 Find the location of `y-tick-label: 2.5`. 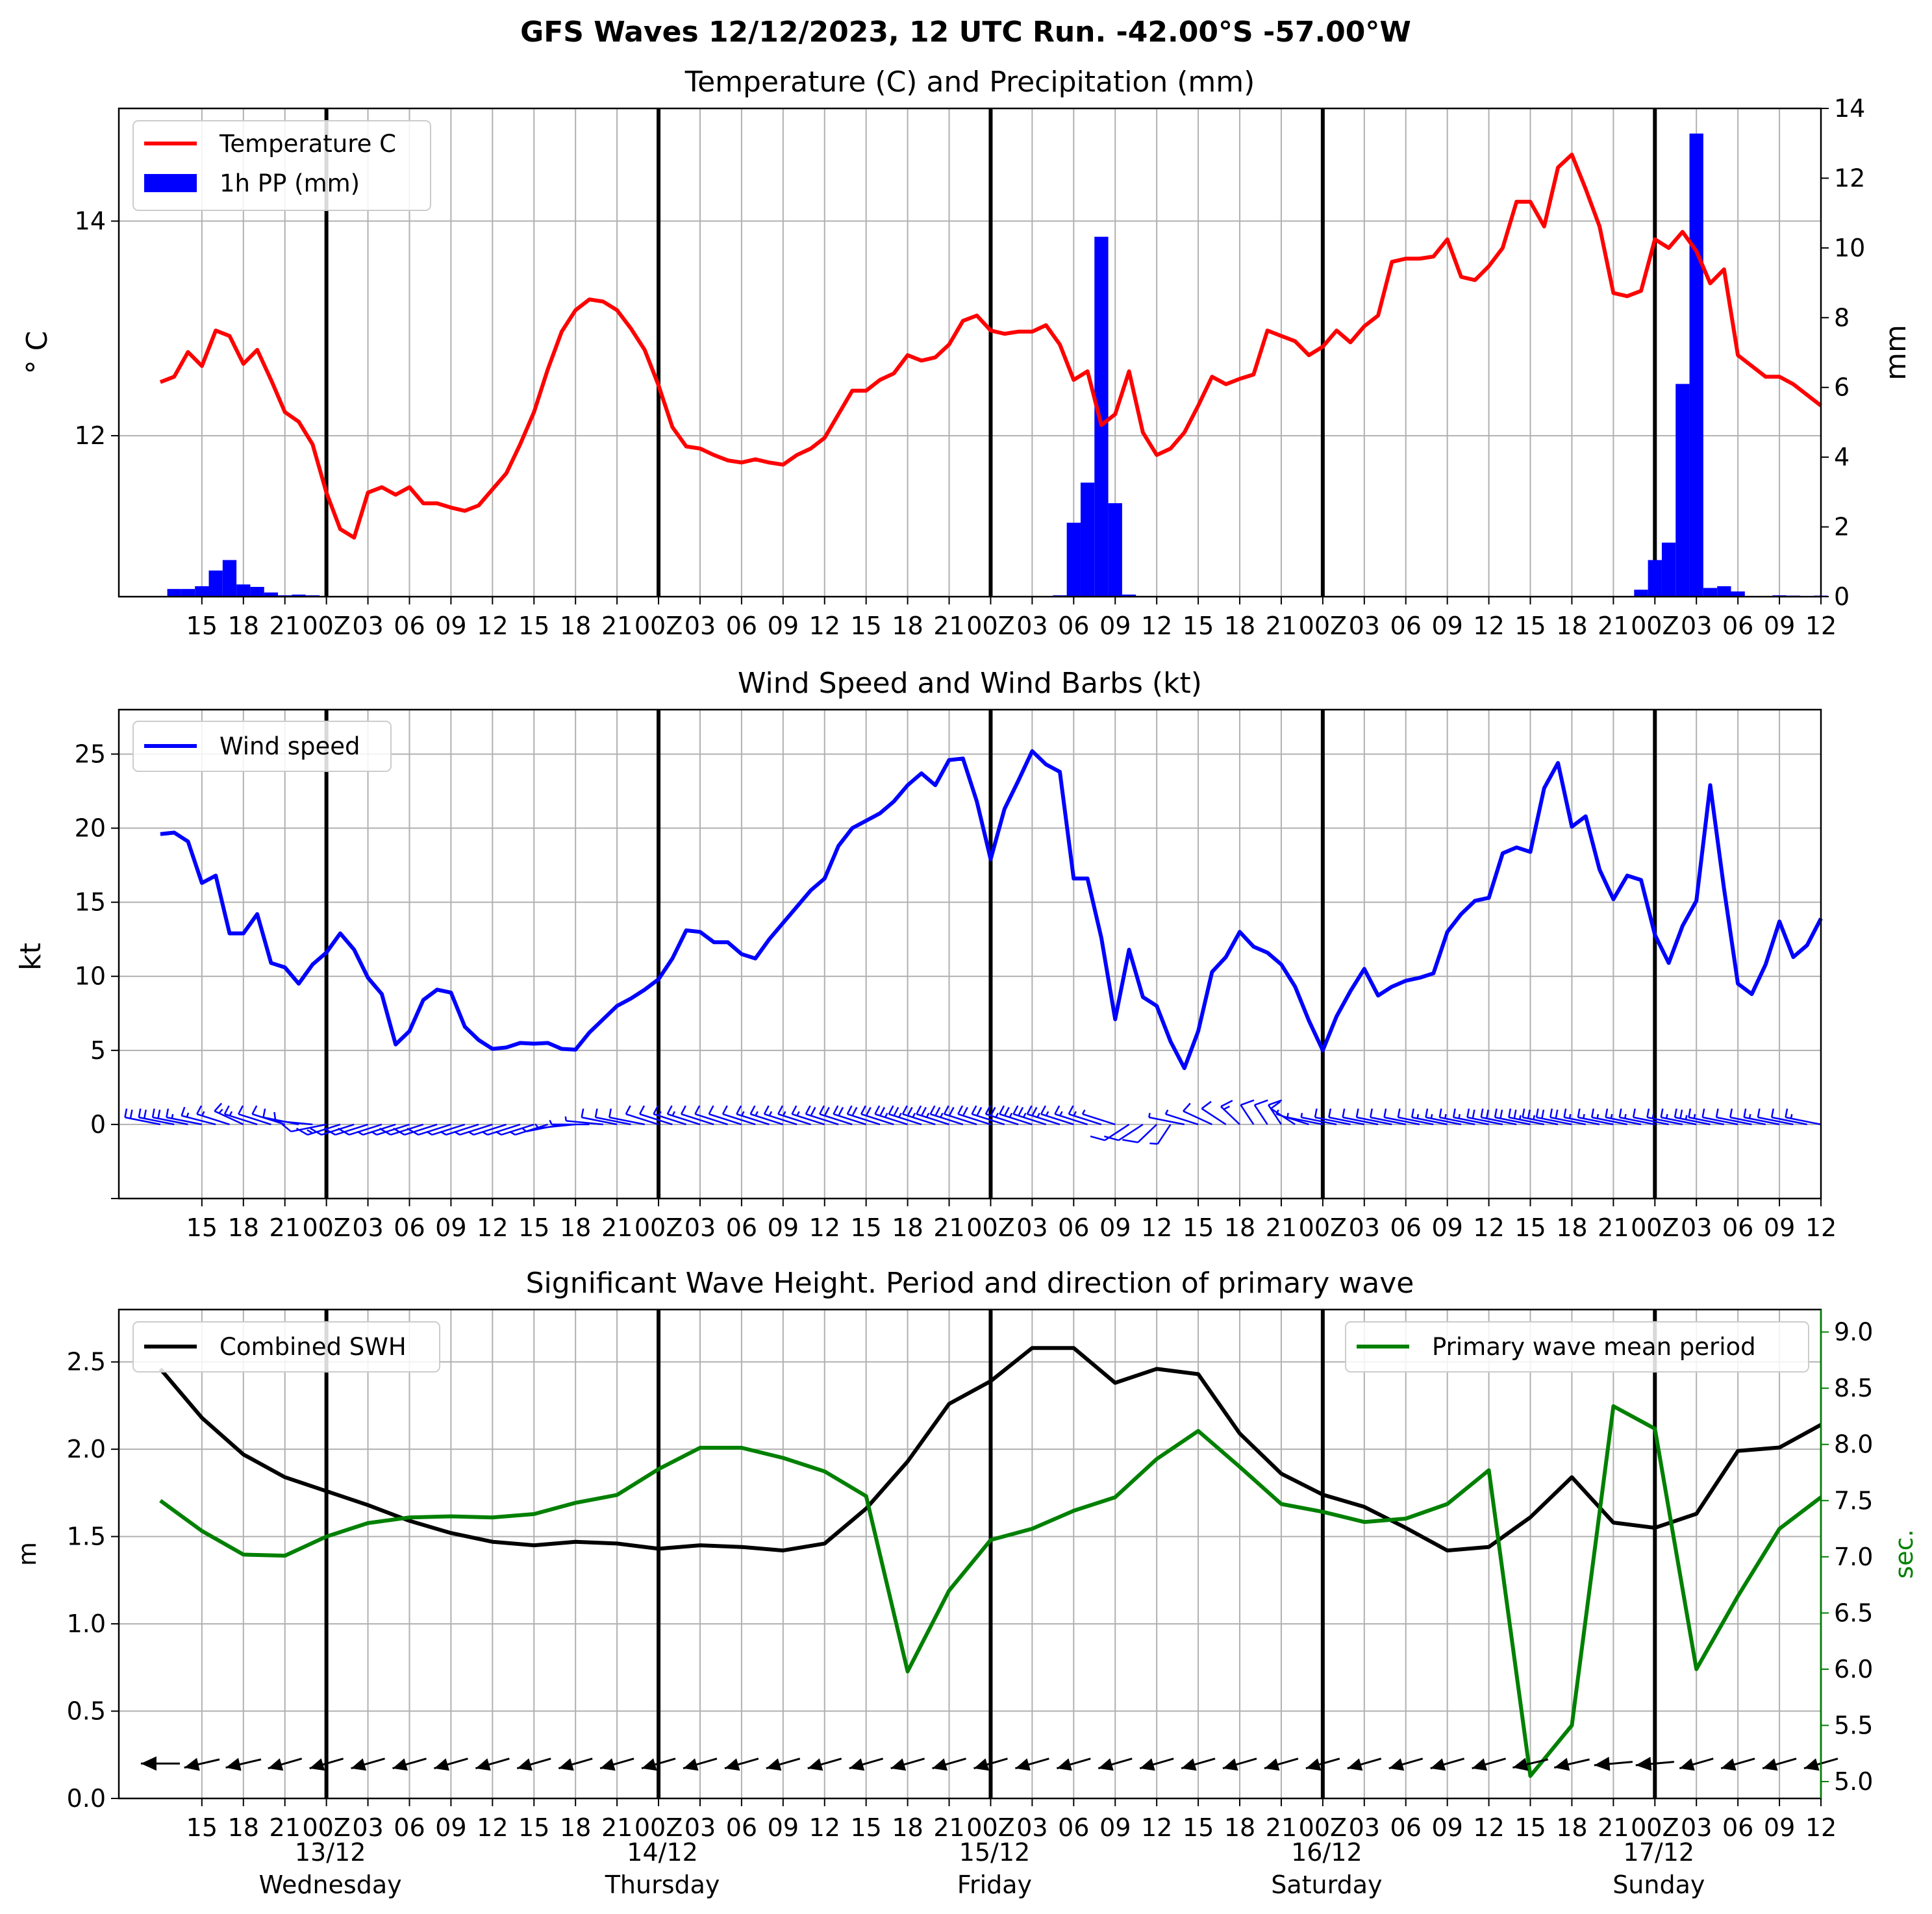

y-tick-label: 2.5 is located at coordinates (86, 1362).